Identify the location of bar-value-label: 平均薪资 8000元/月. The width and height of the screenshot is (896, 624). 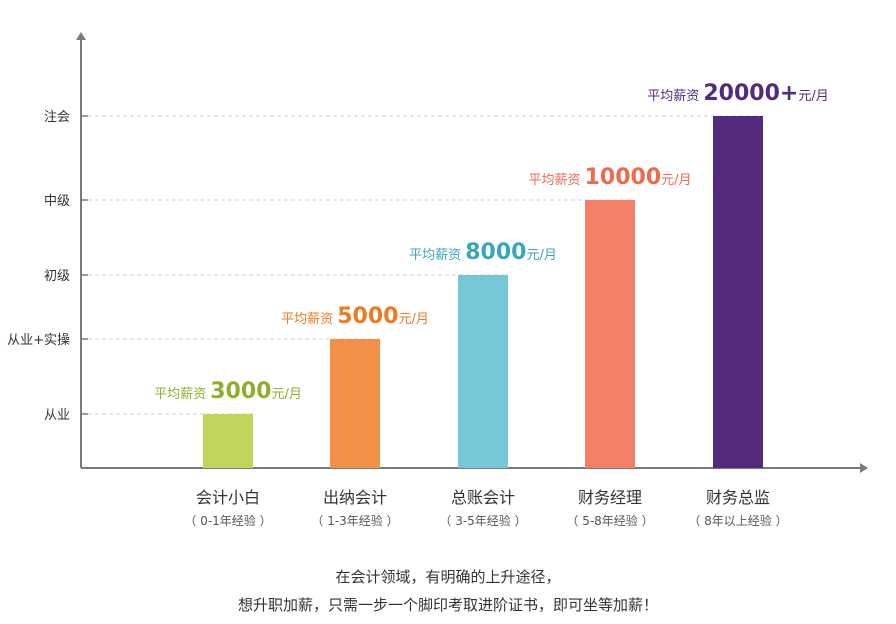
(483, 252).